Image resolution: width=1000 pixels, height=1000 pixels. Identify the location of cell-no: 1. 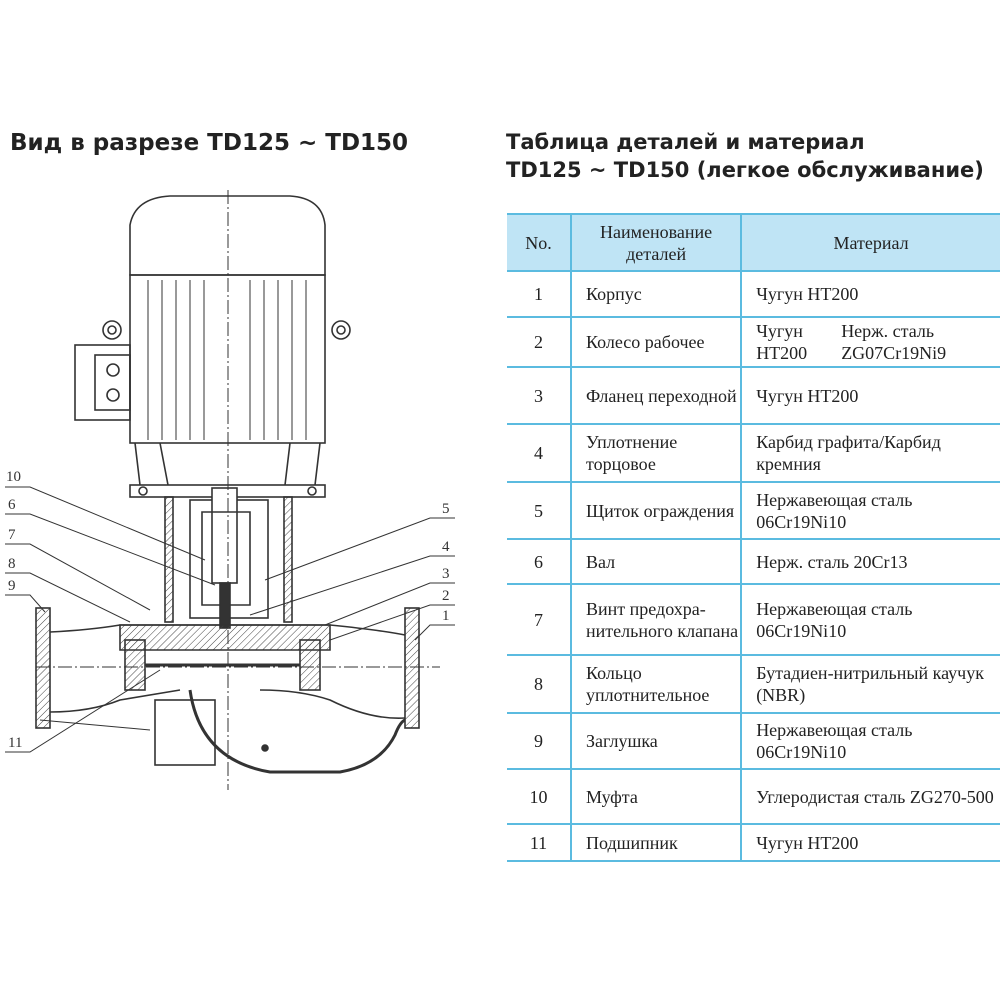
(540, 294).